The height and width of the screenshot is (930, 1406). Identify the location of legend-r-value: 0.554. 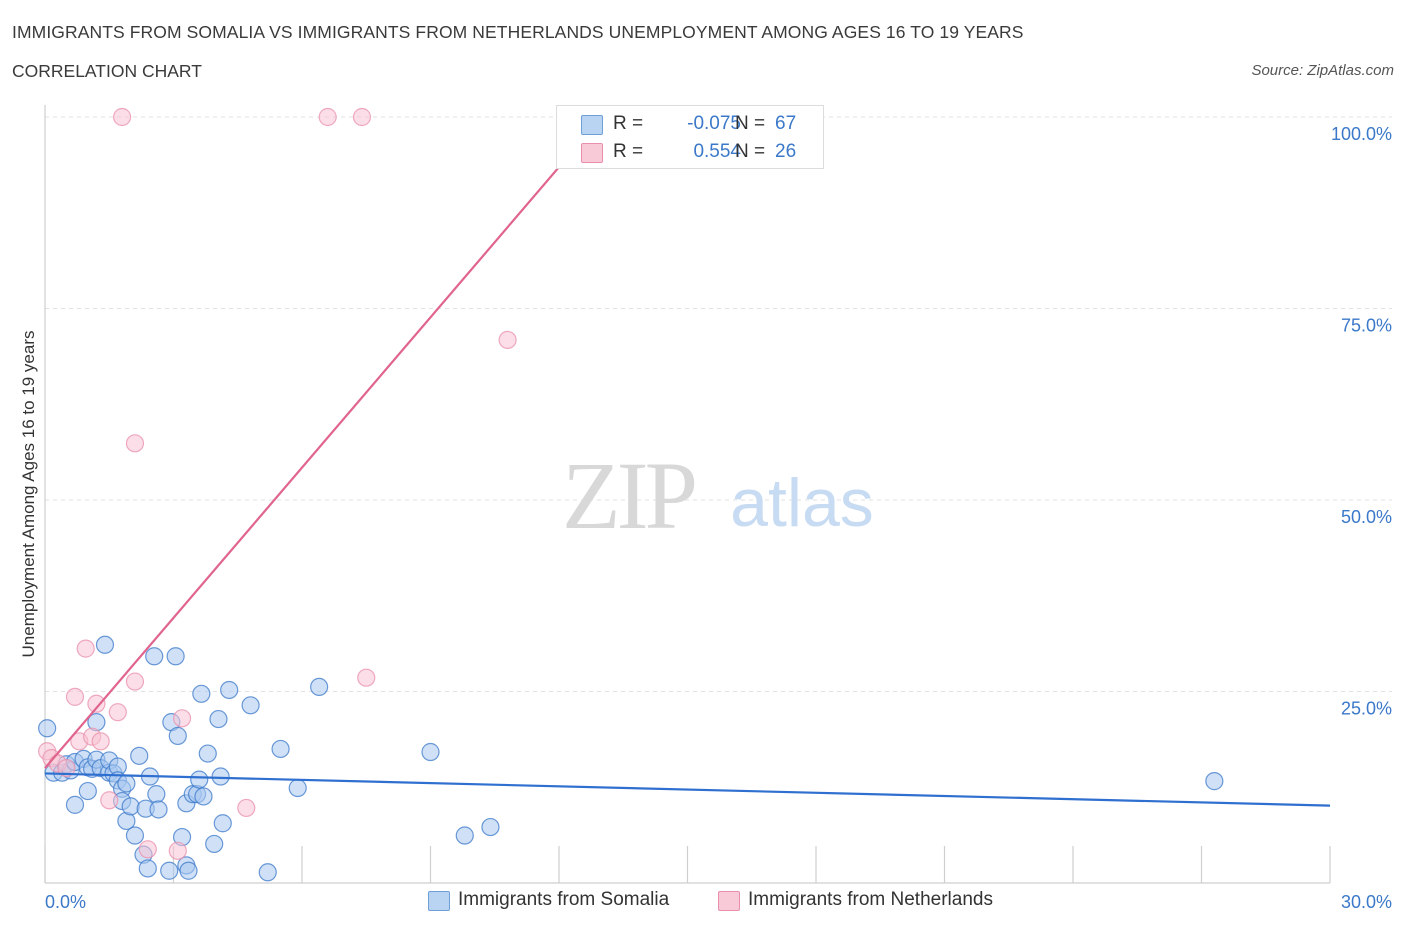
(717, 151).